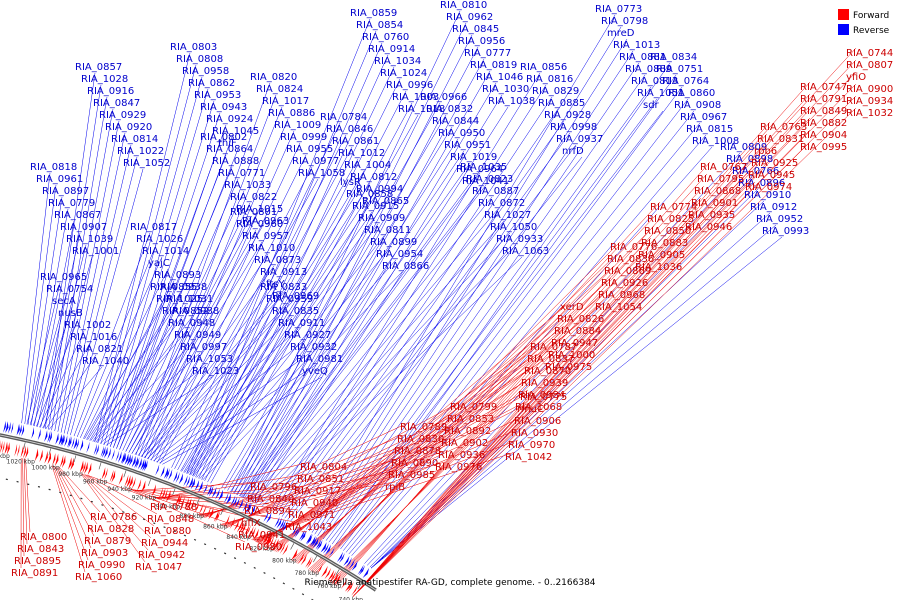 The image size is (900, 600). I want to click on reverse-gene-label: RIA_0948, so click(191, 323).